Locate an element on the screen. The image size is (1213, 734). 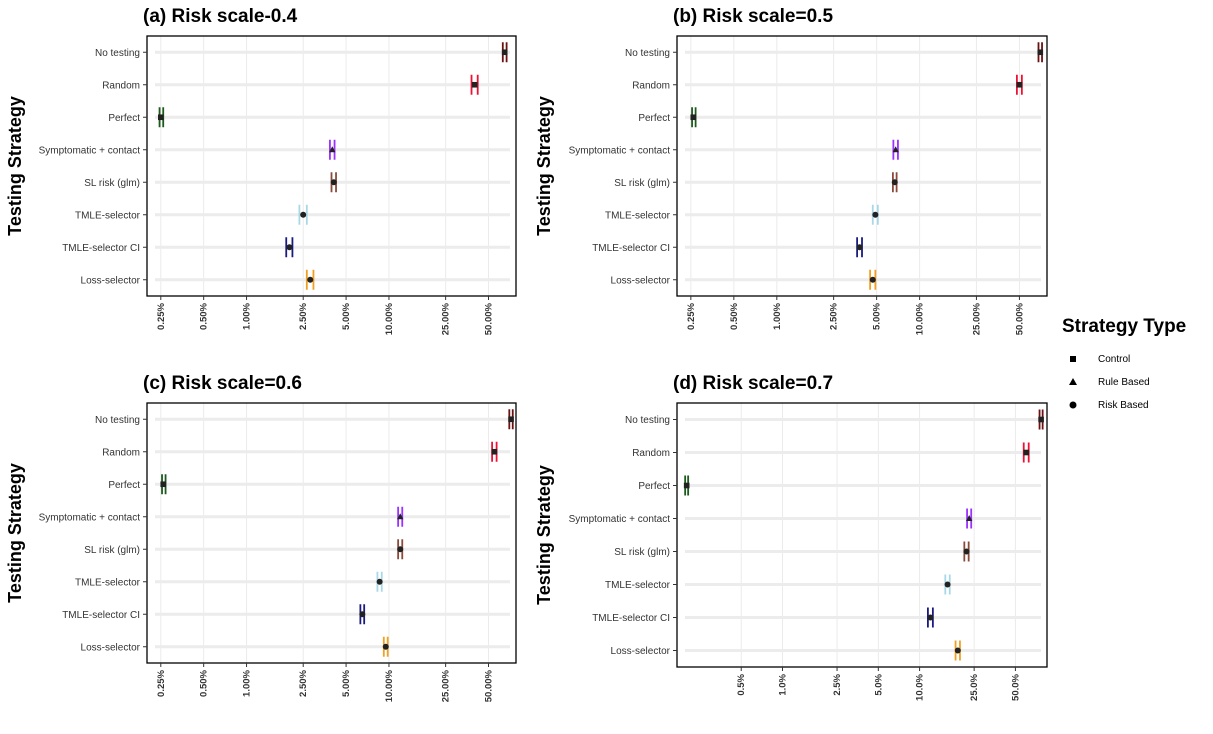
legend-label-control: Control is located at coordinates (1114, 359).